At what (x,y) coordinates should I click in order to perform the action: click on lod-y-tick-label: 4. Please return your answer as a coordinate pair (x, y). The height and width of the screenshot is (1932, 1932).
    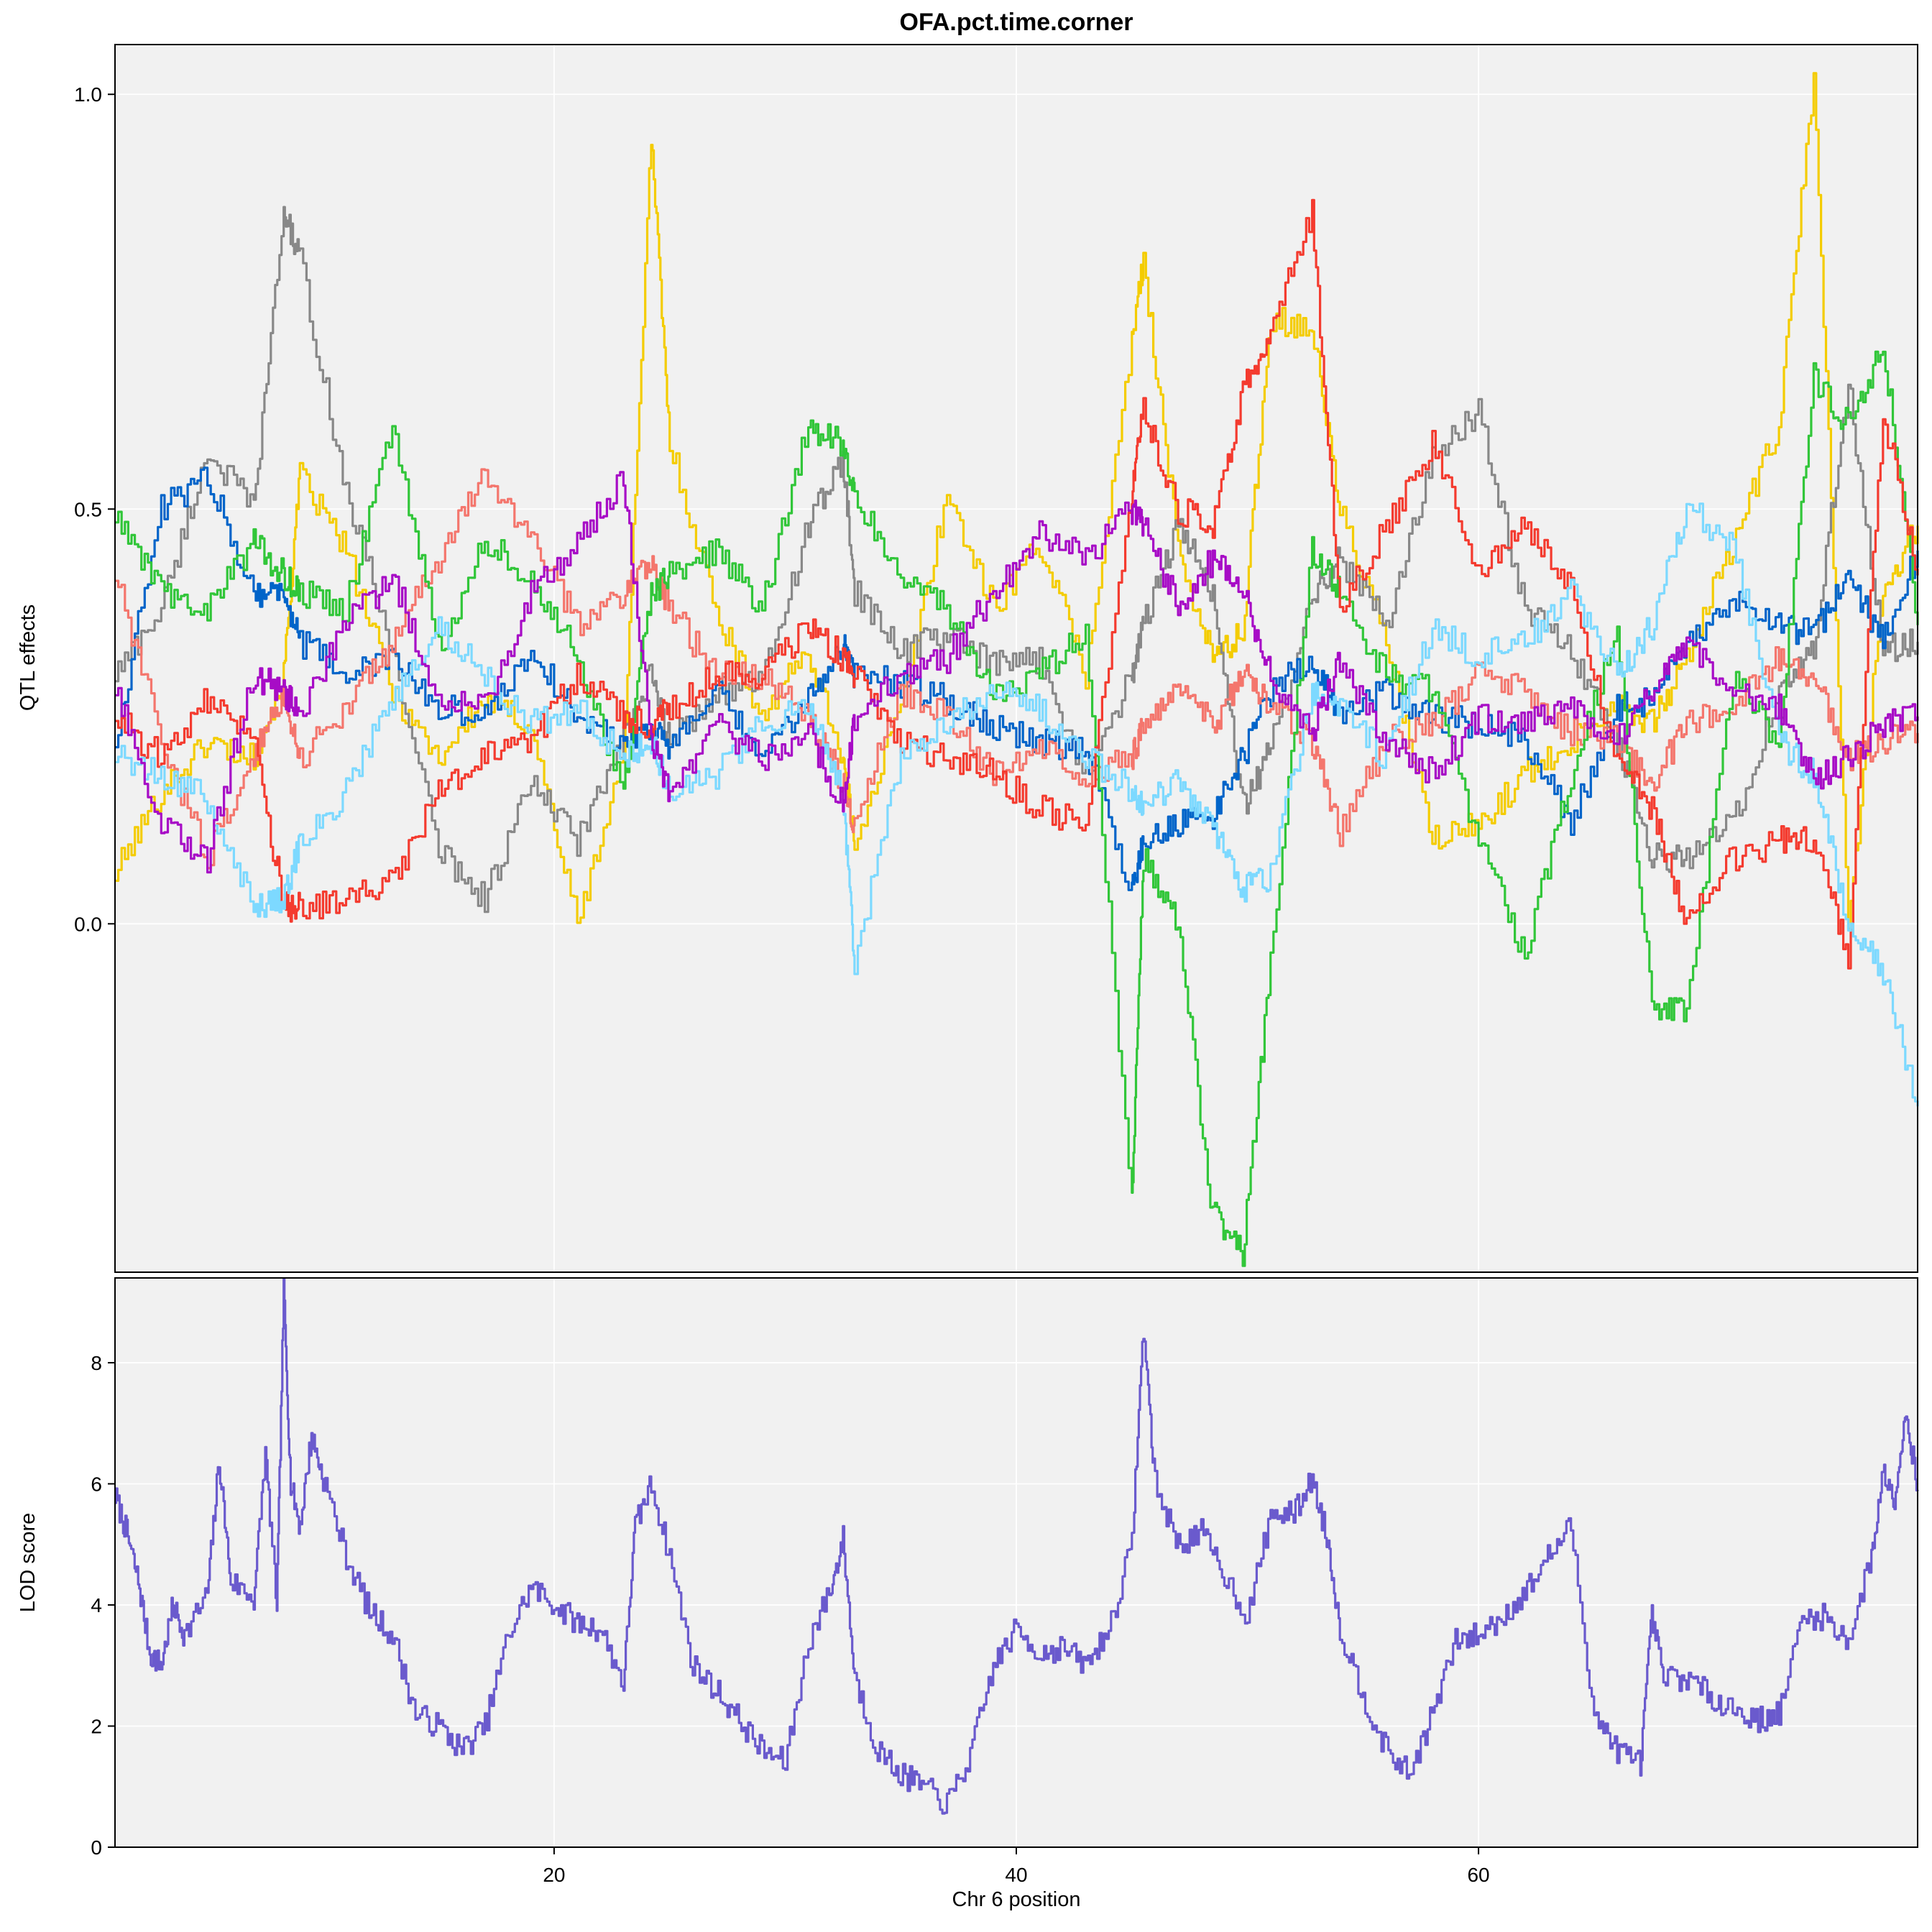
    Looking at the image, I should click on (96, 1605).